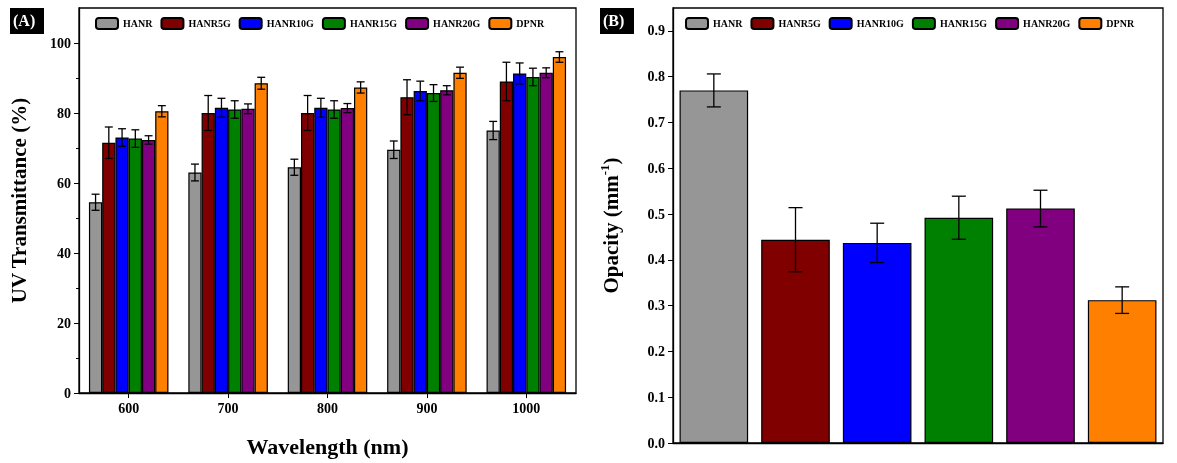 Image resolution: width=1177 pixels, height=463 pixels. I want to click on x-tick-label: 700, so click(228, 408).